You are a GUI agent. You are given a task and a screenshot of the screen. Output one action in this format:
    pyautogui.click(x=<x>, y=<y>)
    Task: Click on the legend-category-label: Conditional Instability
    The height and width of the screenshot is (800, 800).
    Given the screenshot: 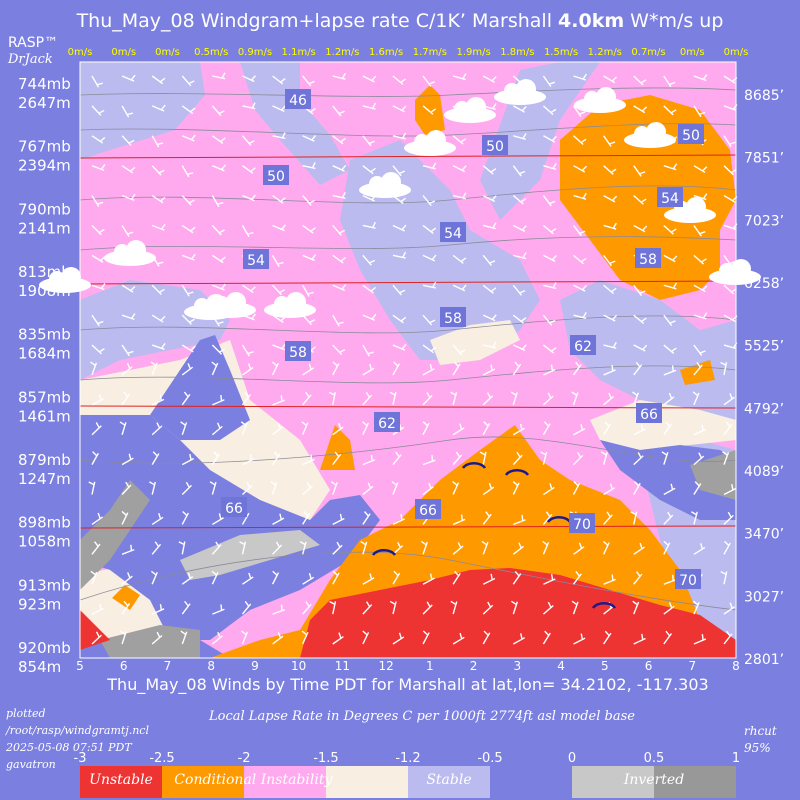 What is the action you would take?
    pyautogui.click(x=253, y=780)
    